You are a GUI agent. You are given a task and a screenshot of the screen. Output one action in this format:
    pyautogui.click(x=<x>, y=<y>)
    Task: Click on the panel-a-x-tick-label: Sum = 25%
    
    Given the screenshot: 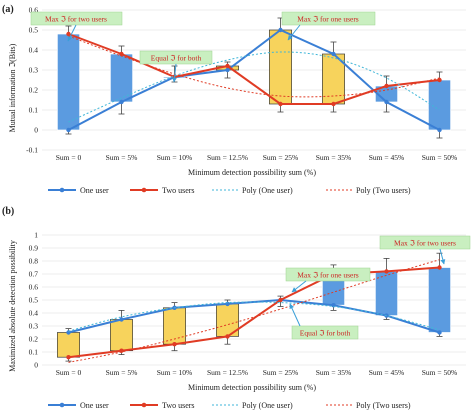 What is the action you would take?
    pyautogui.click(x=280, y=157)
    